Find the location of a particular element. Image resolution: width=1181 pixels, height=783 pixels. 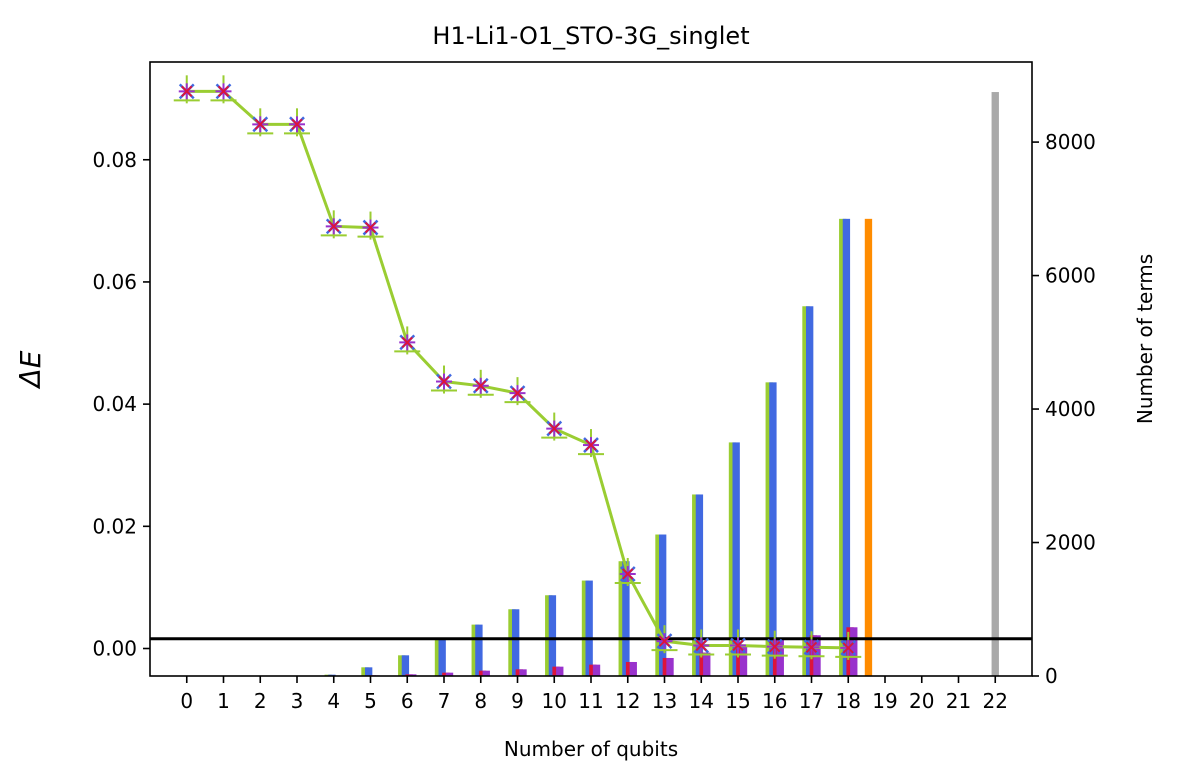

x-tick-label-11: 11 is located at coordinates (590, 701).